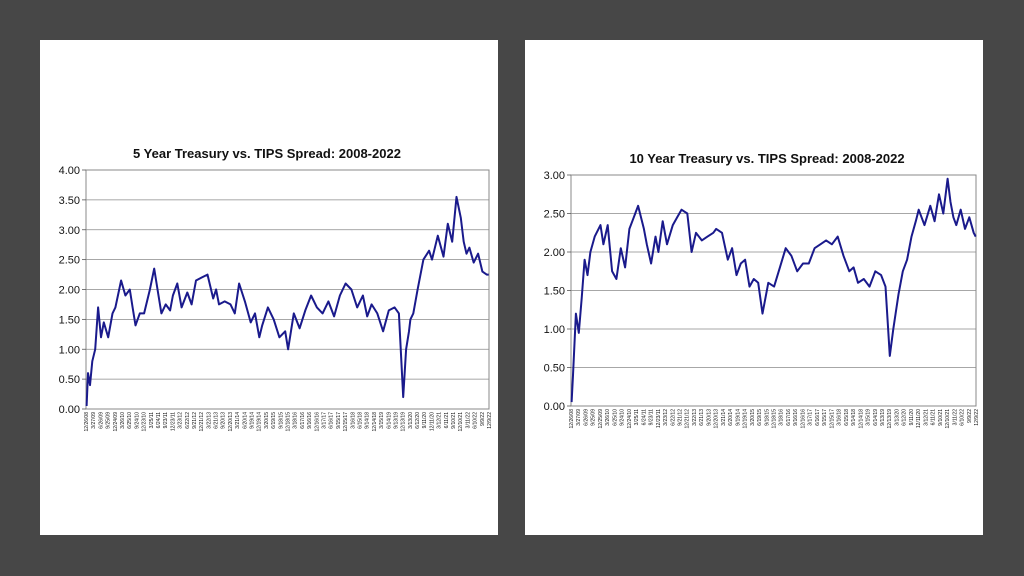 This screenshot has height=576, width=1024. Describe the element at coordinates (69, 320) in the screenshot. I see `y-tick-label: 1.50` at that location.